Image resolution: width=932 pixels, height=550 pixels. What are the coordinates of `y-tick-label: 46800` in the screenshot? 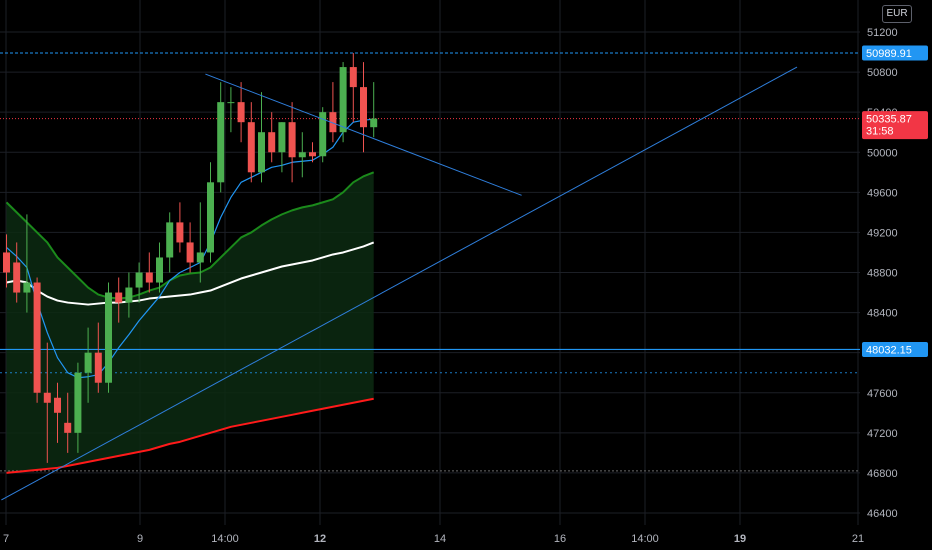 It's located at (882, 474).